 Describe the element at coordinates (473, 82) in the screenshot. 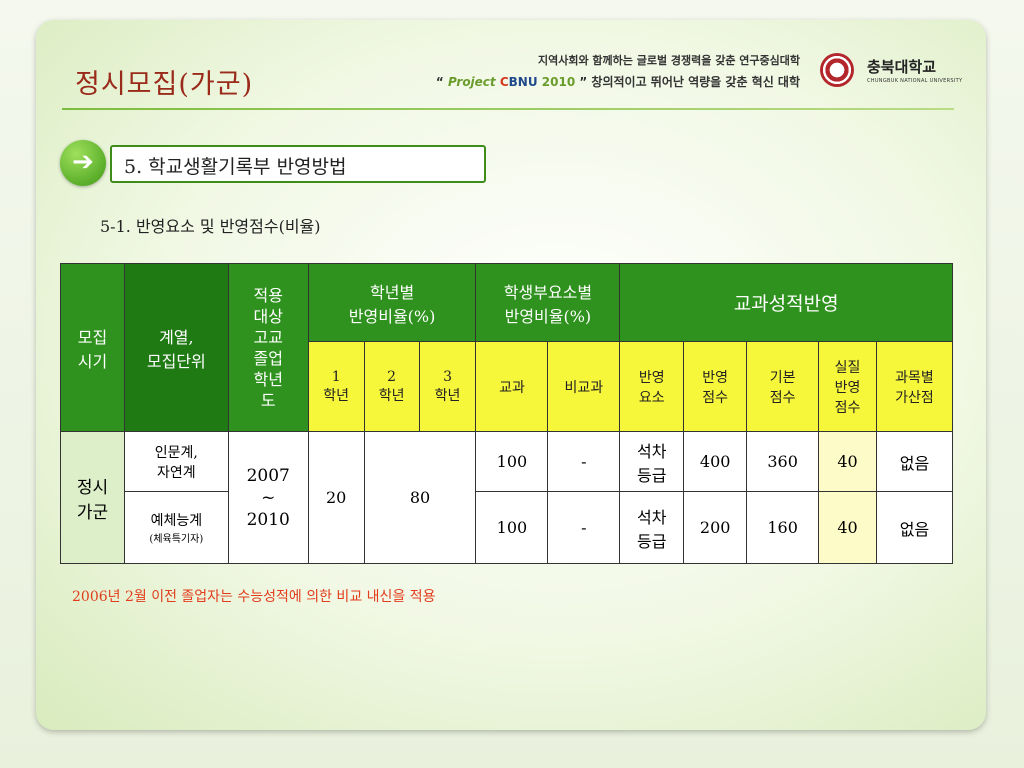

I see `slogan-project: Project` at that location.